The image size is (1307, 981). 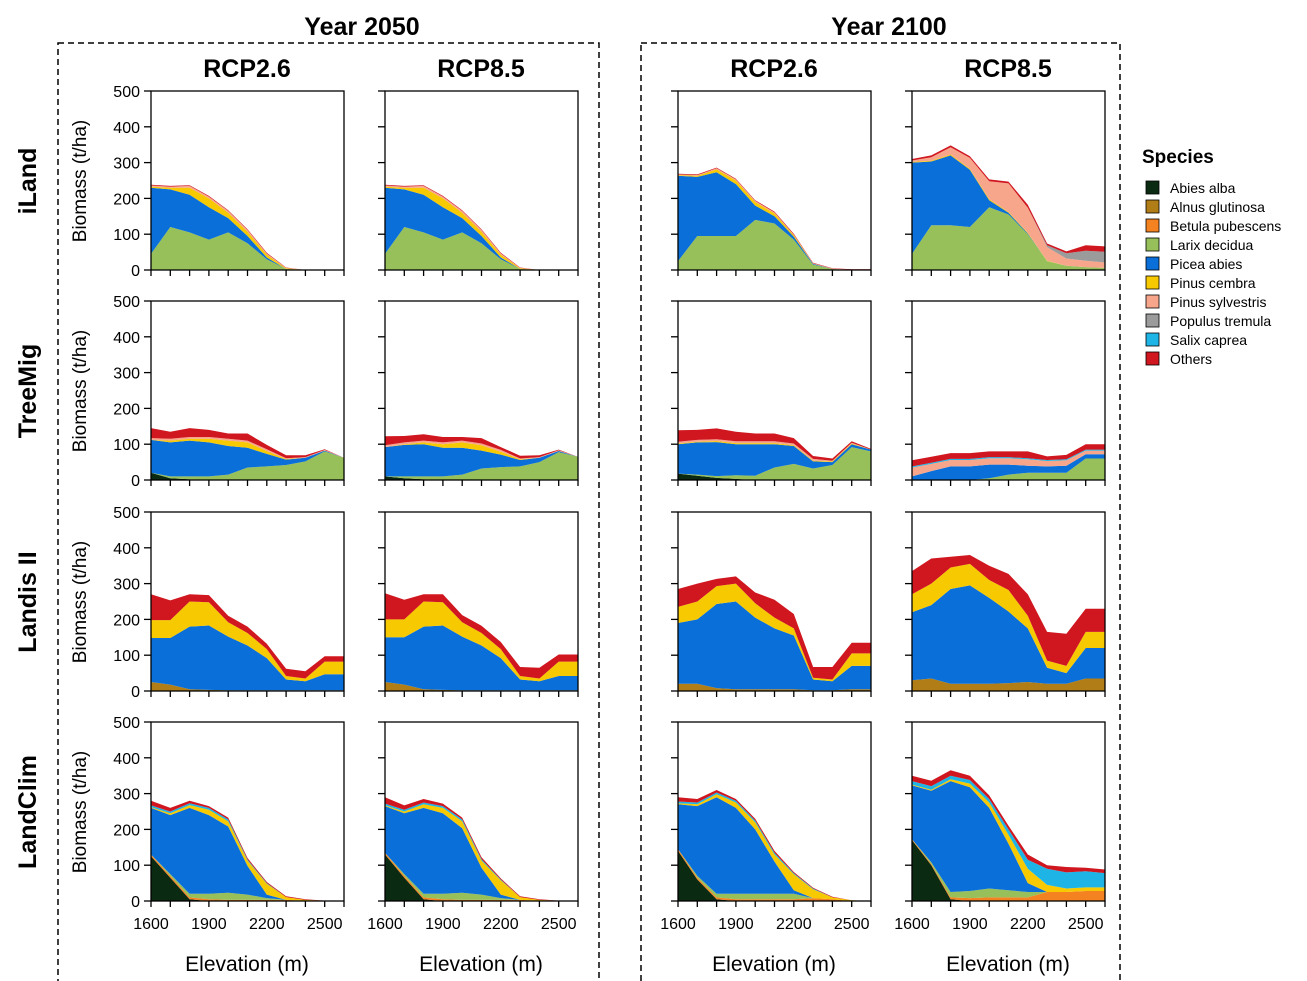 What do you see at coordinates (1206, 264) in the screenshot?
I see `legend-label: Picea abies` at bounding box center [1206, 264].